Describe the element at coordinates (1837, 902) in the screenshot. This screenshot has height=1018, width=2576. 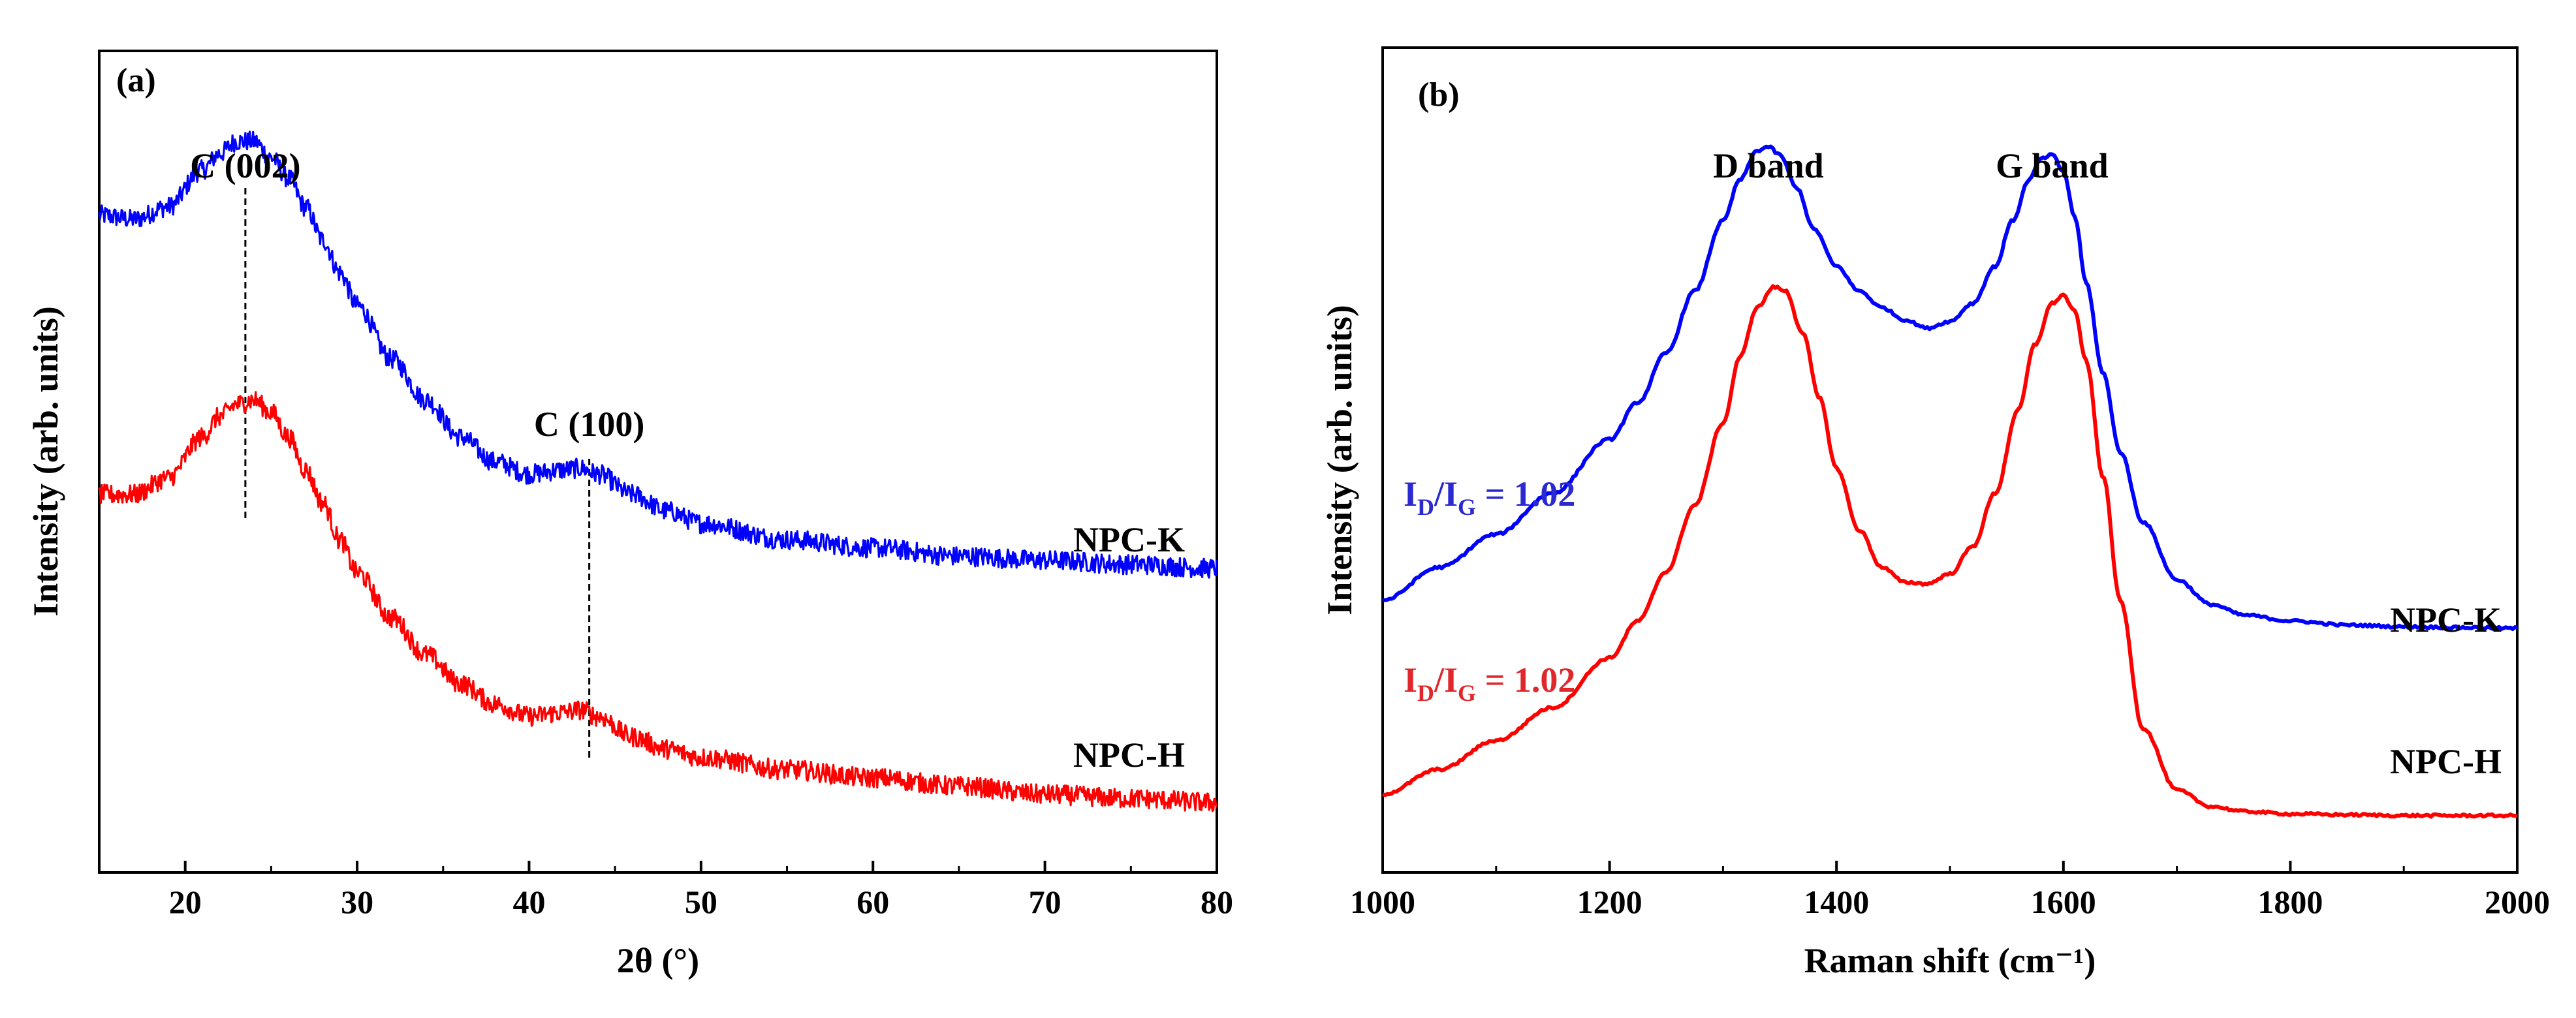
I see `x-tick-label: 1400` at that location.